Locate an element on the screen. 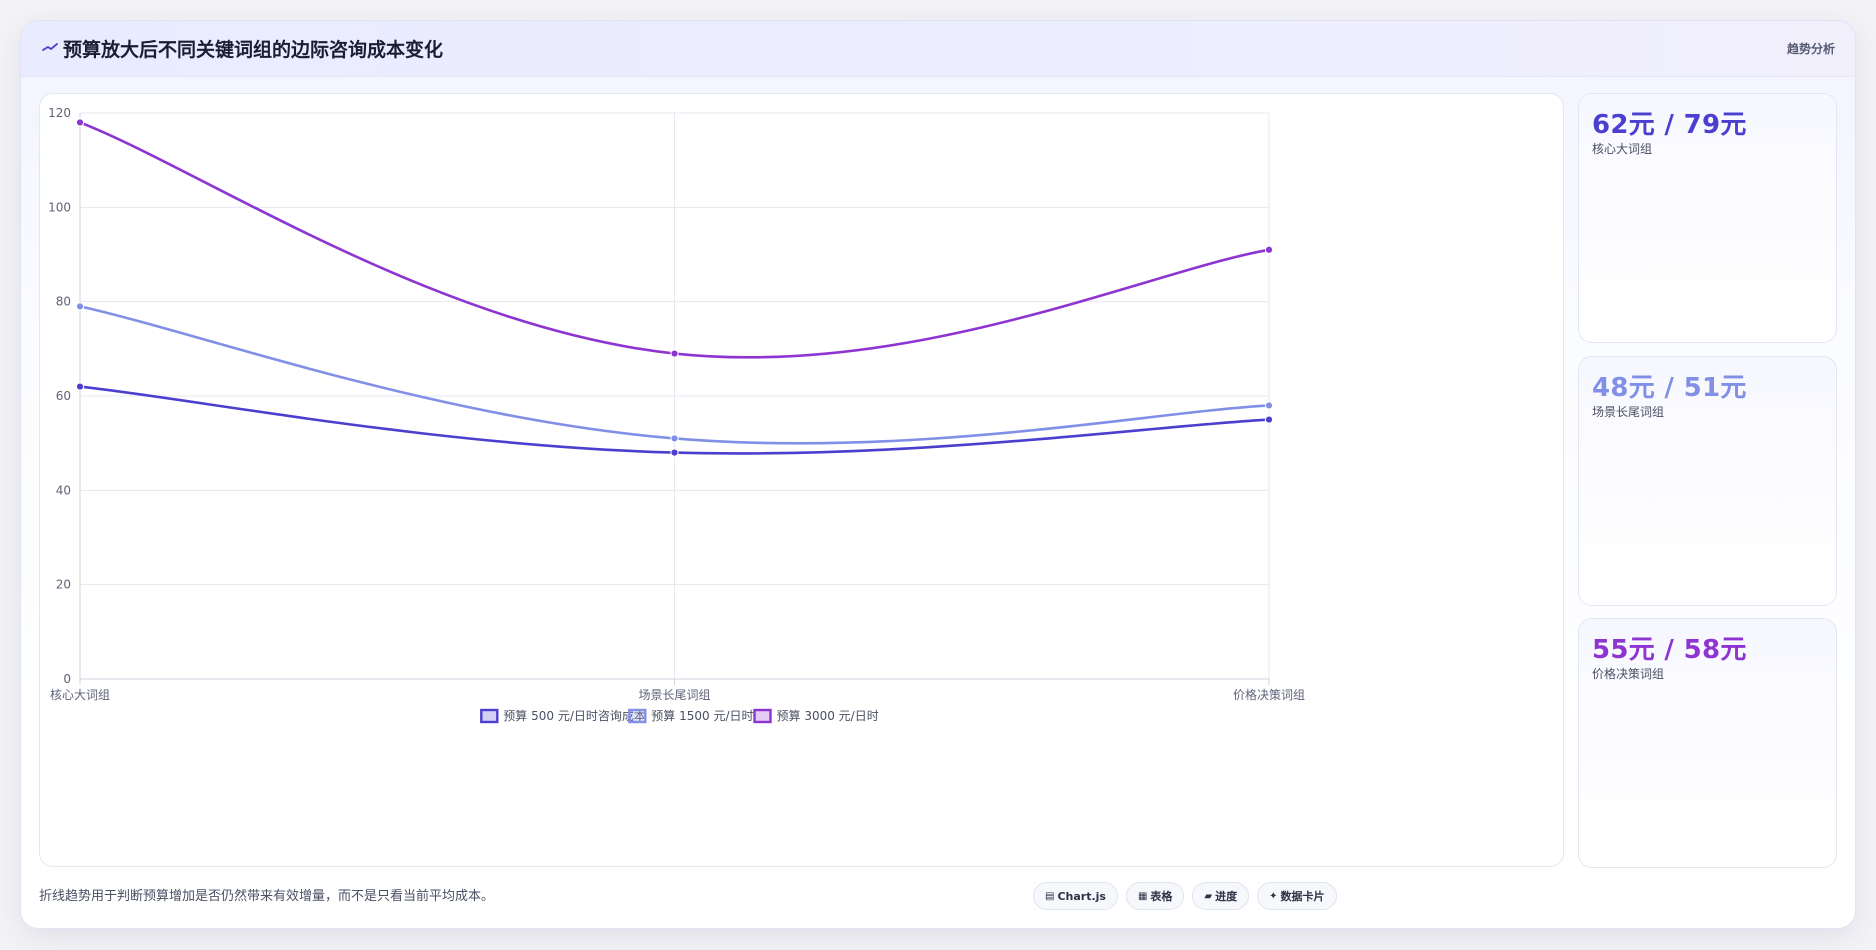 This screenshot has width=1876, height=950. y-tick-label: 20 is located at coordinates (63, 585).